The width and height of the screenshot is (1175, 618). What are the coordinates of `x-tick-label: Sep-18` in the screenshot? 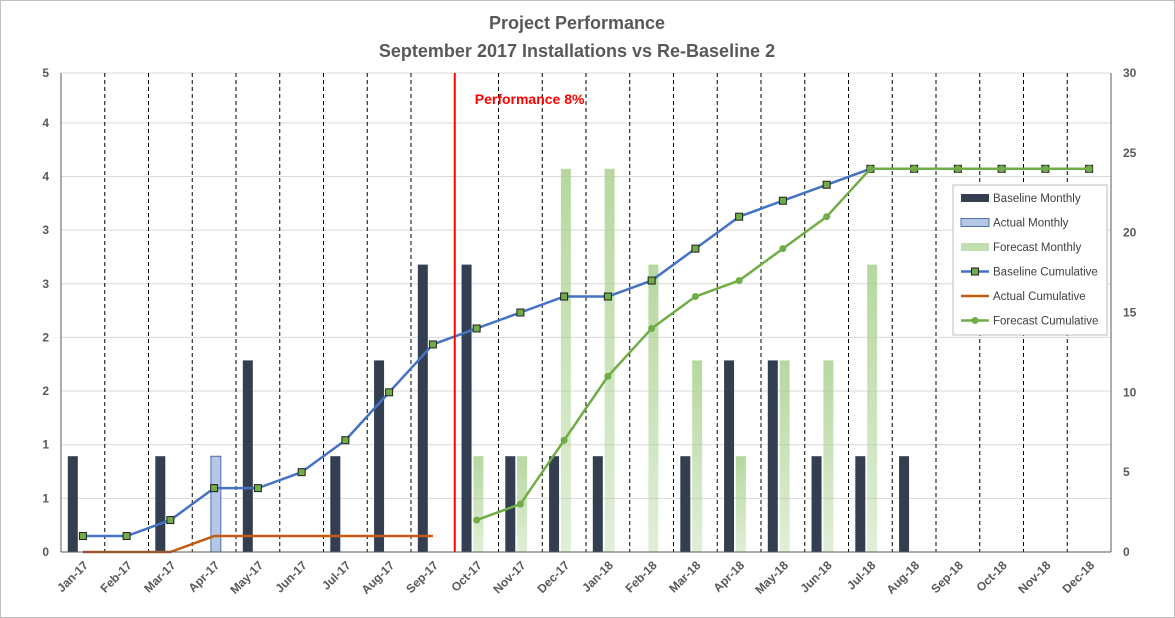 It's located at (947, 577).